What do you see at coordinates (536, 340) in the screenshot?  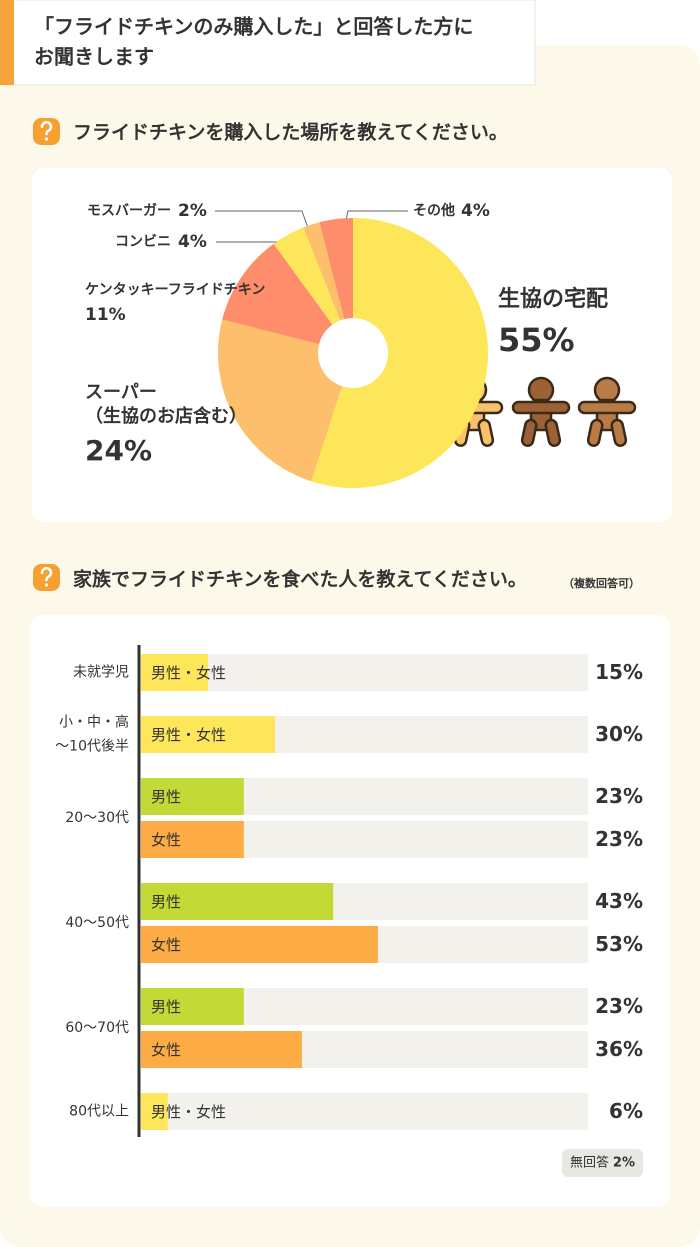 I see `slice-value-label: 55%` at bounding box center [536, 340].